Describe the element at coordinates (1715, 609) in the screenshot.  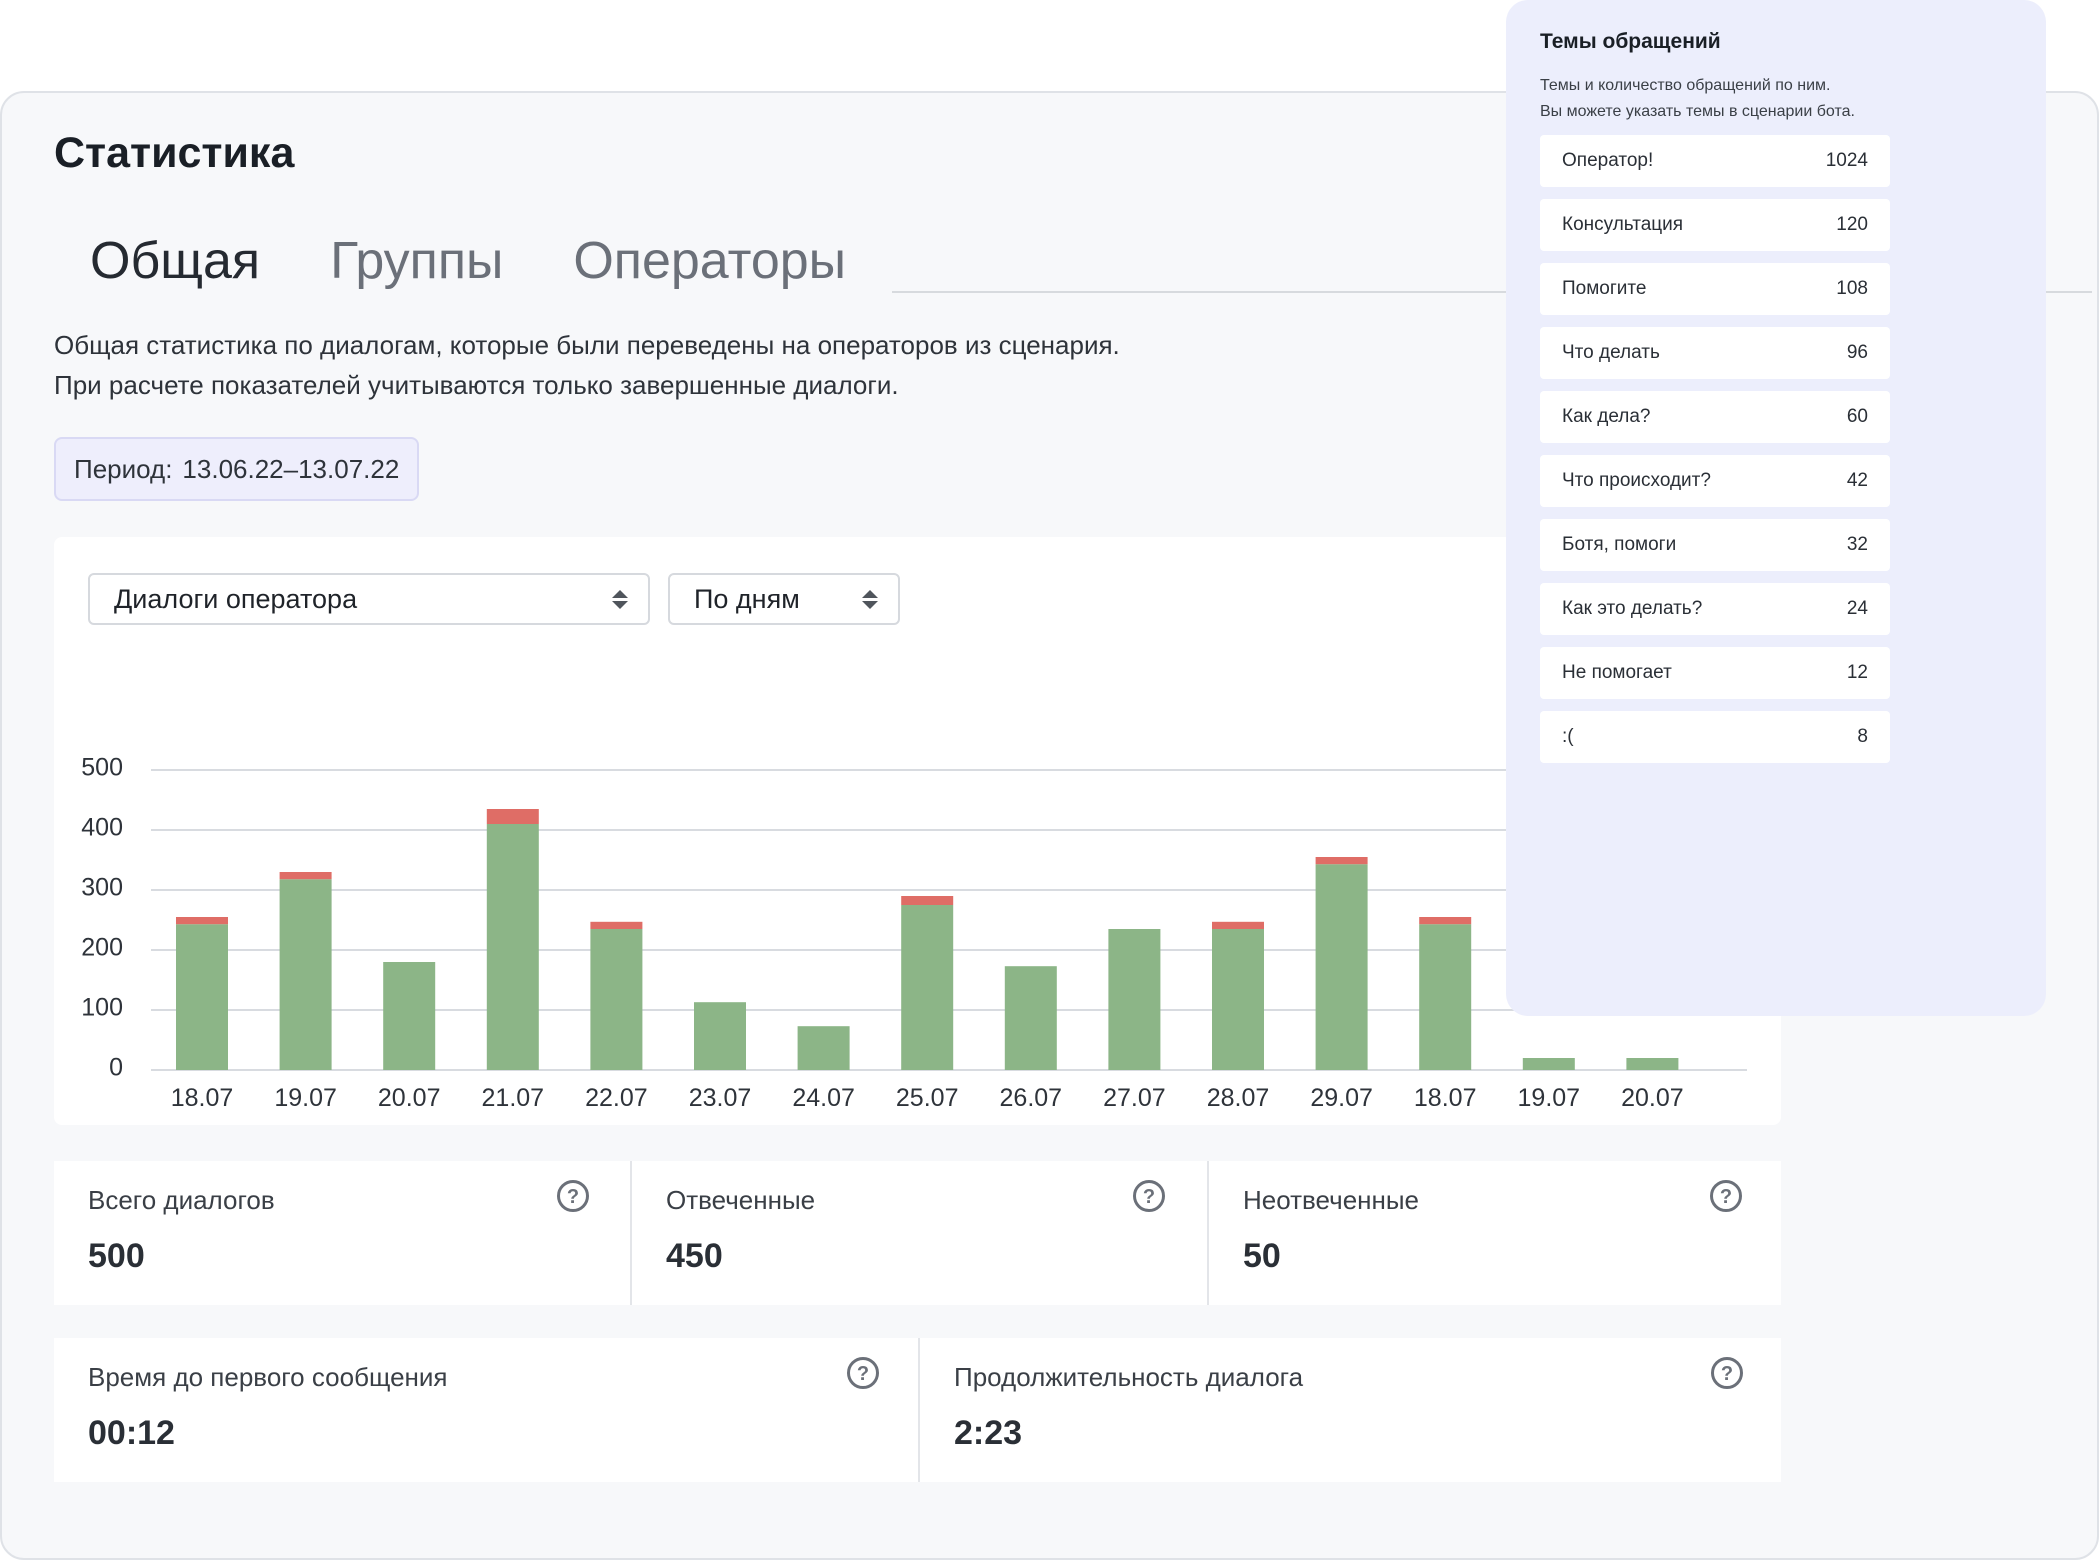
I see `topic-row: Как это делать? 24` at that location.